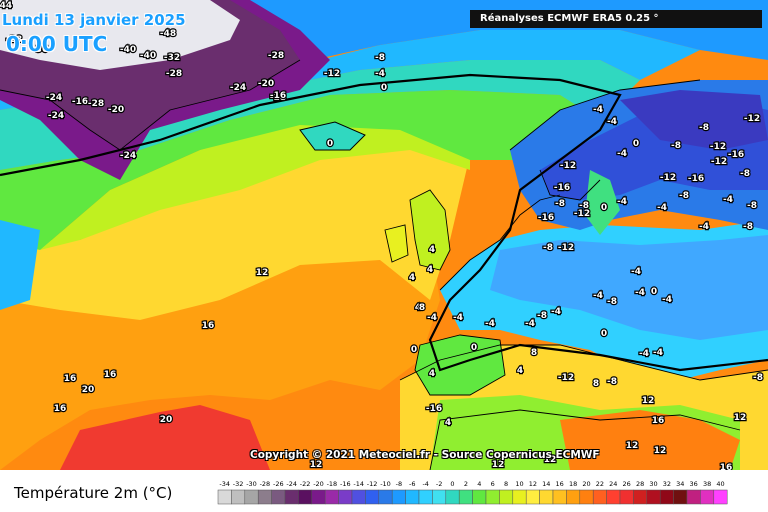  What do you see at coordinates (425, 484) in the screenshot?
I see `legend-tick-label: -4` at bounding box center [425, 484].